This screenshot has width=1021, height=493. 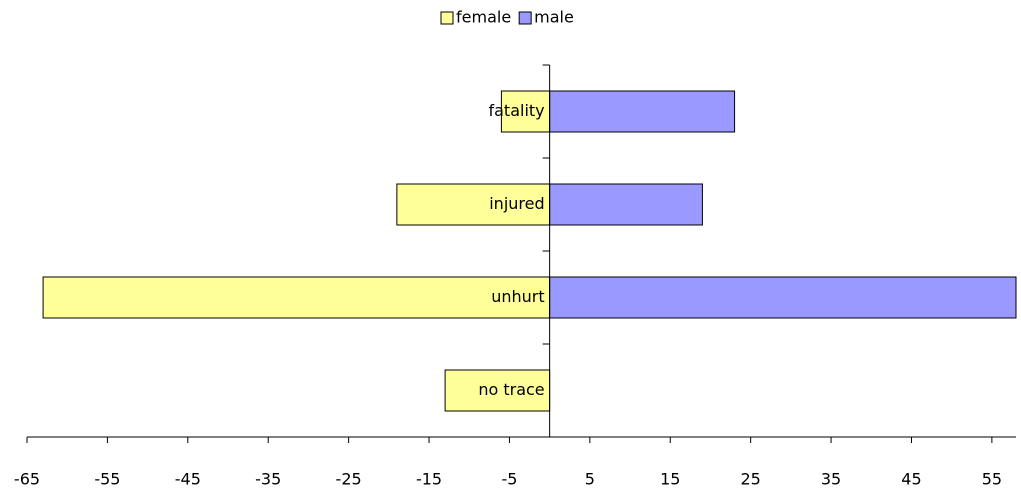 What do you see at coordinates (911, 479) in the screenshot?
I see `x-tick-label: 45` at bounding box center [911, 479].